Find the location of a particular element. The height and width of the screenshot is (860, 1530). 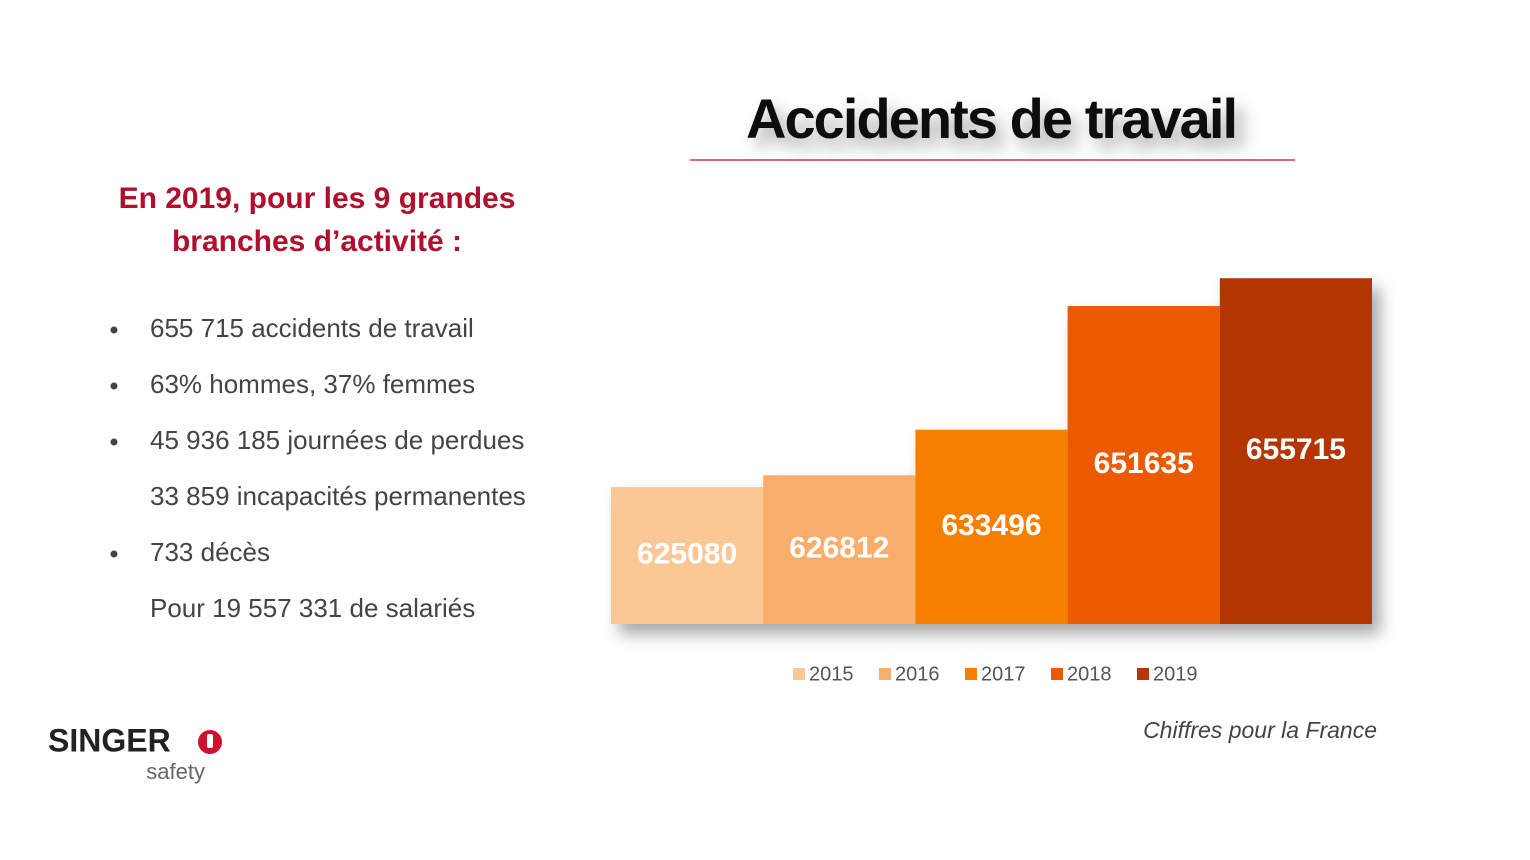

list-item: 63% hommes, 37% femmes is located at coordinates (312, 384).